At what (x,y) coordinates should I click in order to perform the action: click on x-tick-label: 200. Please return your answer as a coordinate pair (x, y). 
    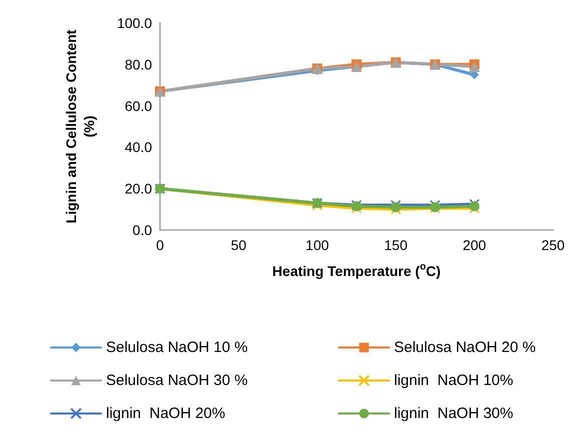
    Looking at the image, I should click on (474, 245).